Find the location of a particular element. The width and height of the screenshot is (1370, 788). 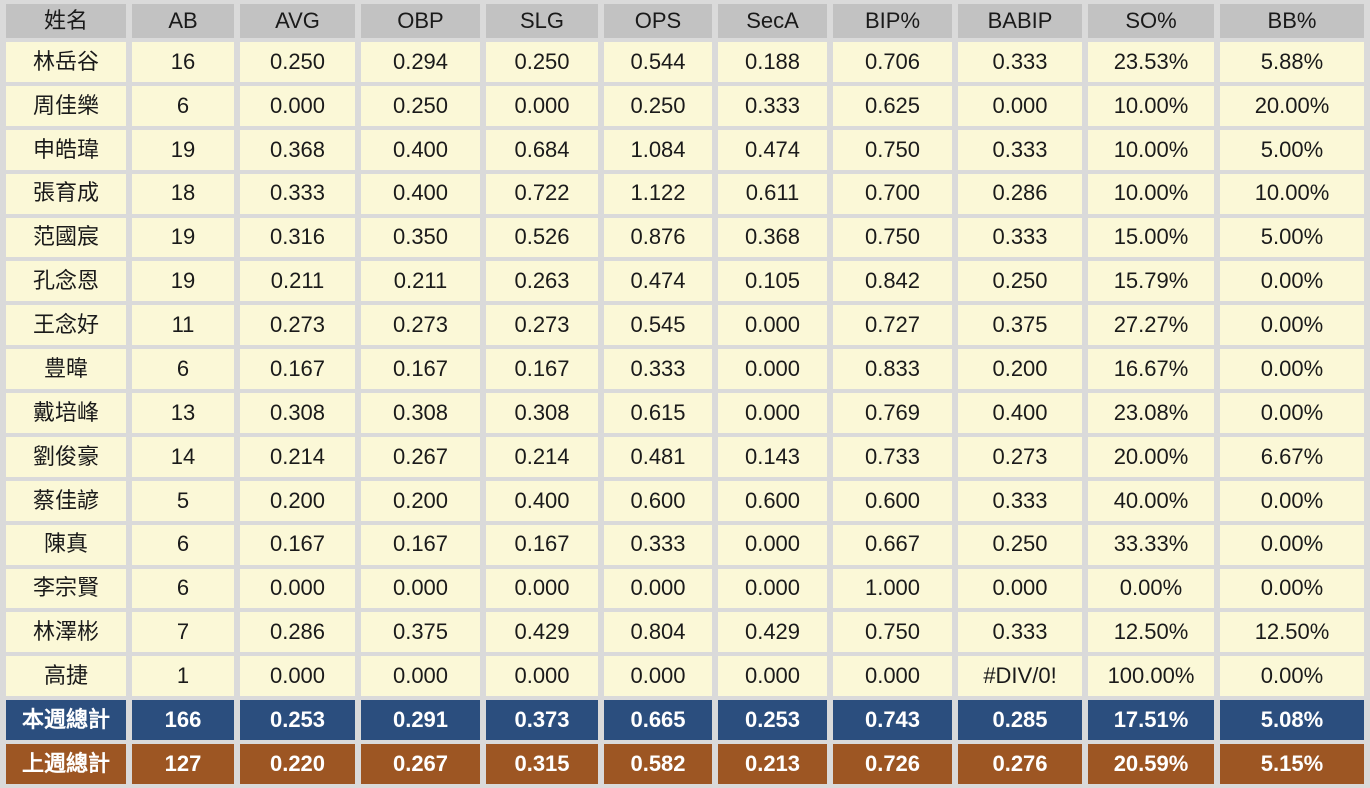

summary-stat-cell: 0.291 is located at coordinates (420, 720).